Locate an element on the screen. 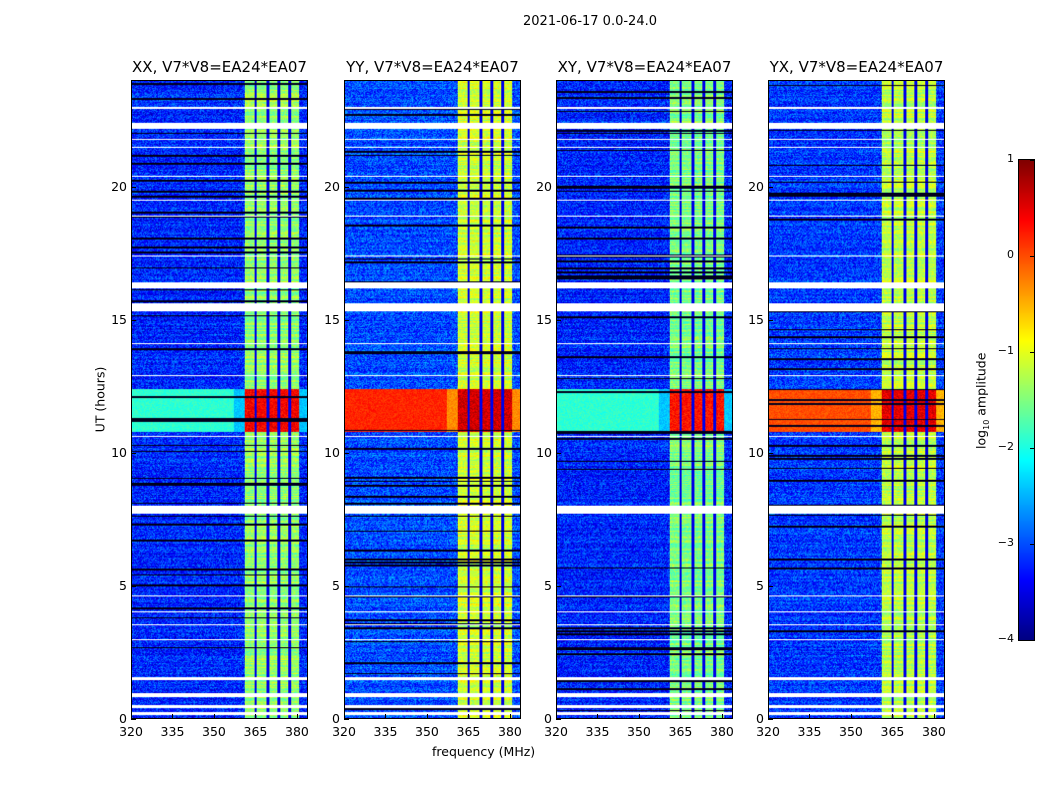 The height and width of the screenshot is (800, 1050). panel-title: YX, V7*V8=EA24*EA07 is located at coordinates (856, 67).